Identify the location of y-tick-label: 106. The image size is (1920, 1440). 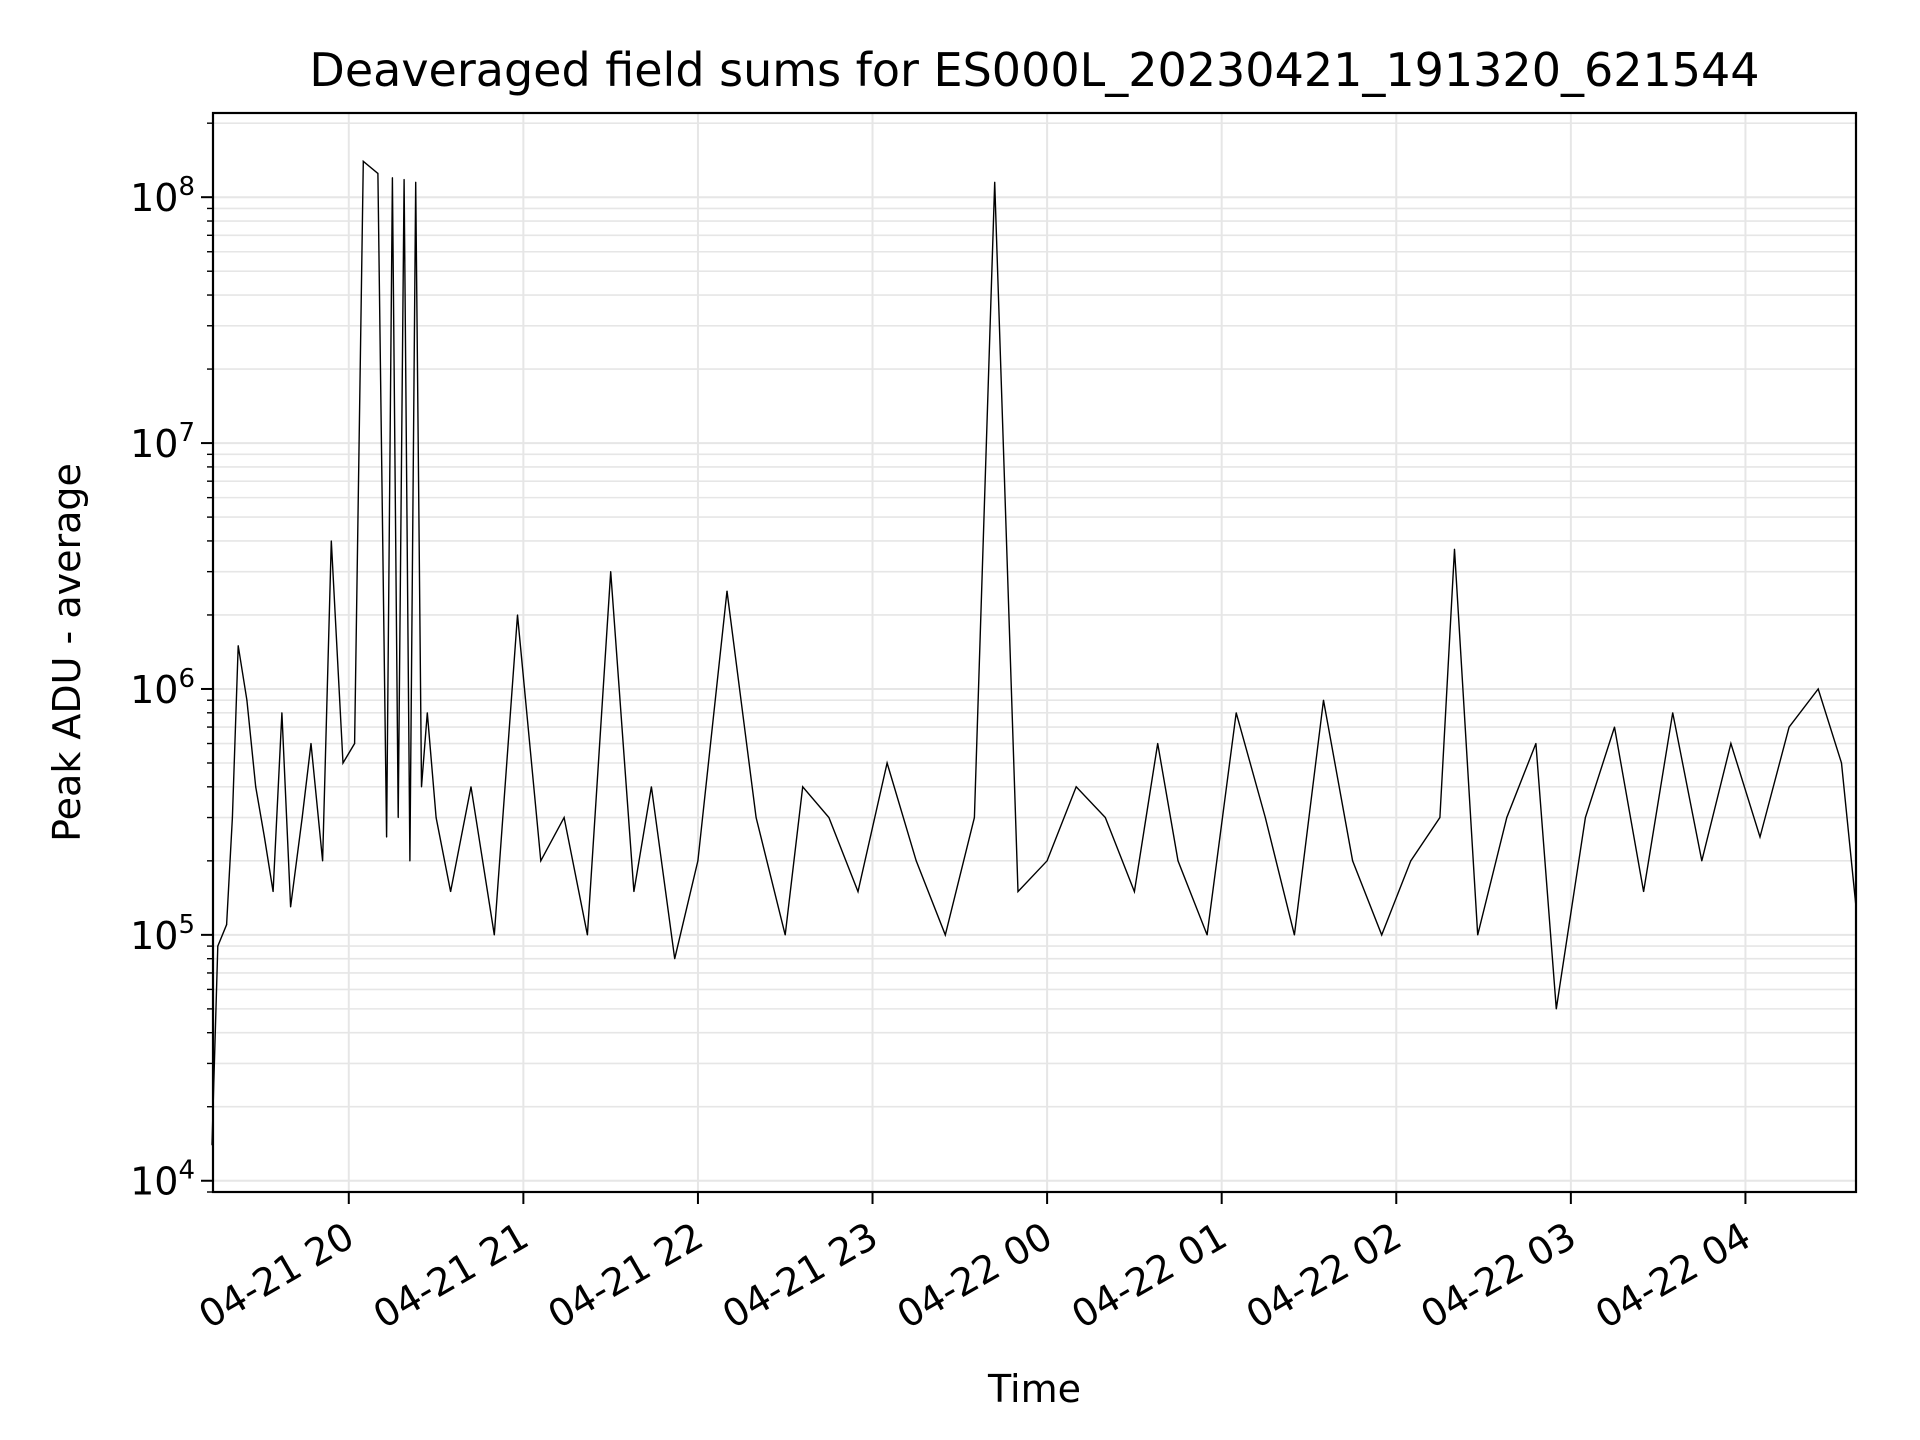
(162, 688).